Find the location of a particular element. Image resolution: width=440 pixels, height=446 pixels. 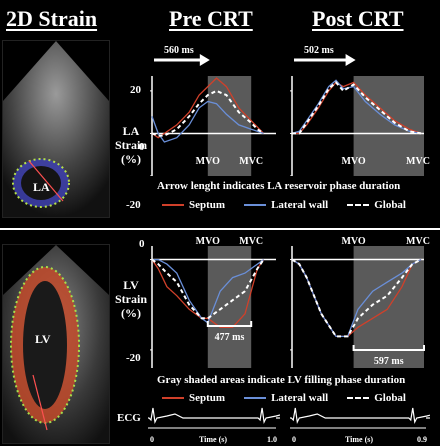

lv-pre-chart: MVO MVC 477 ms is located at coordinates (213, 302).